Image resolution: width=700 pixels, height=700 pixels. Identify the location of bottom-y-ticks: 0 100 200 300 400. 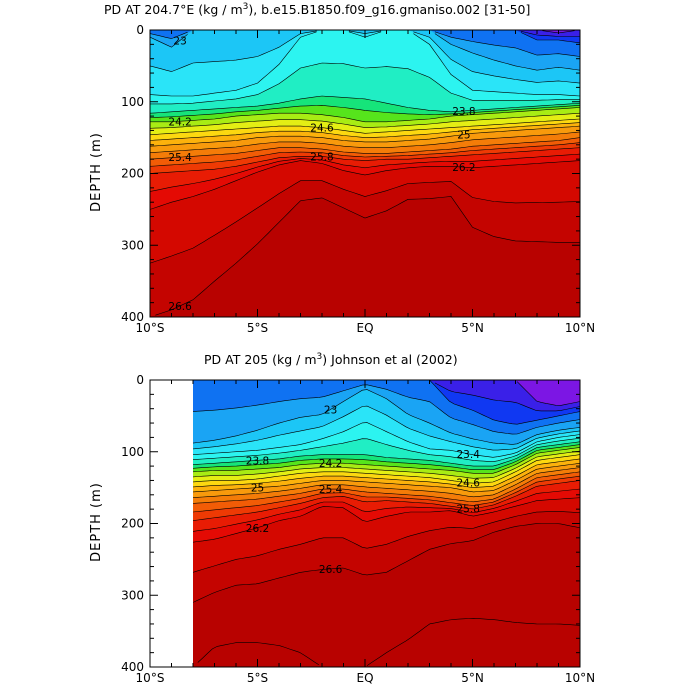
(132, 523).